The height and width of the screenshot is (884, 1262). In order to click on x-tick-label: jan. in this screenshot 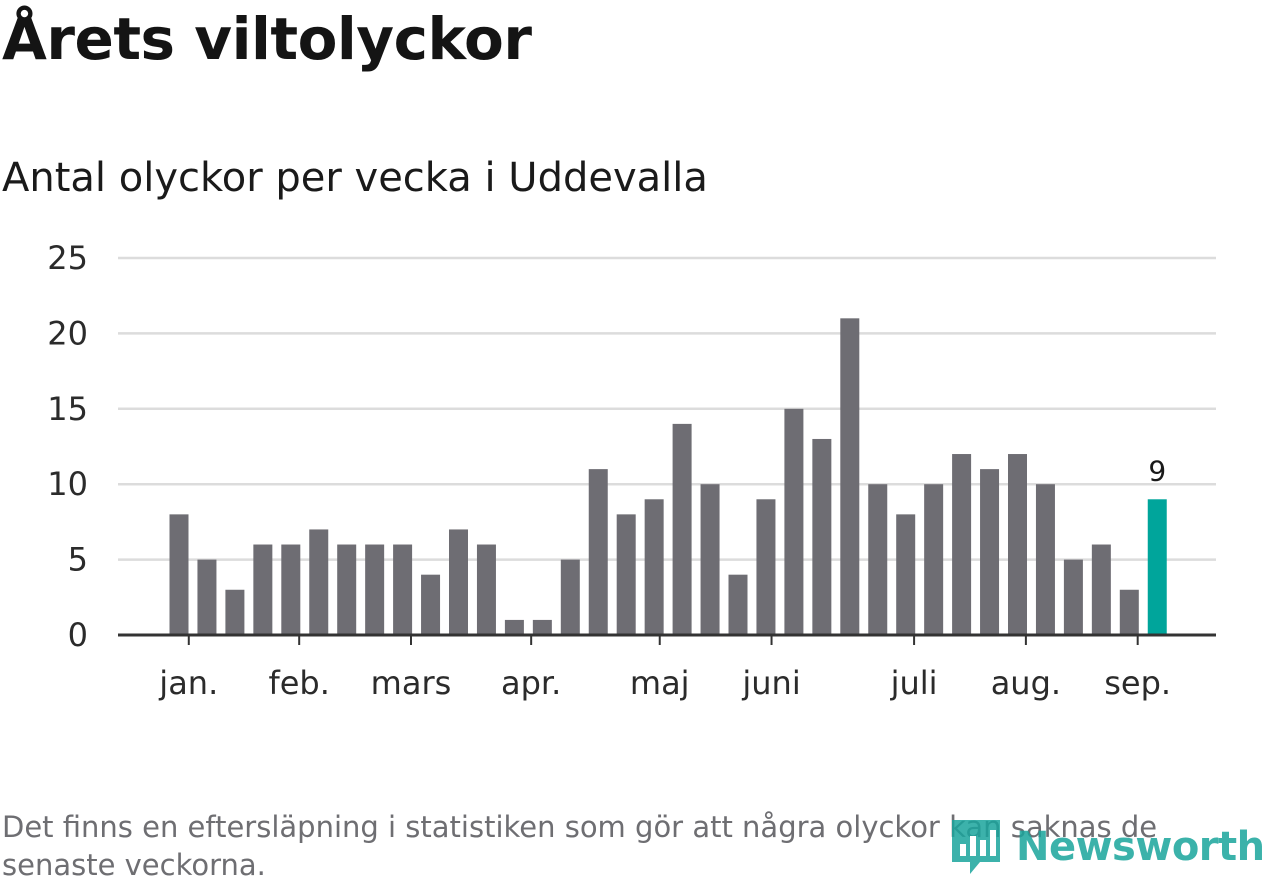, I will do `click(188, 683)`.